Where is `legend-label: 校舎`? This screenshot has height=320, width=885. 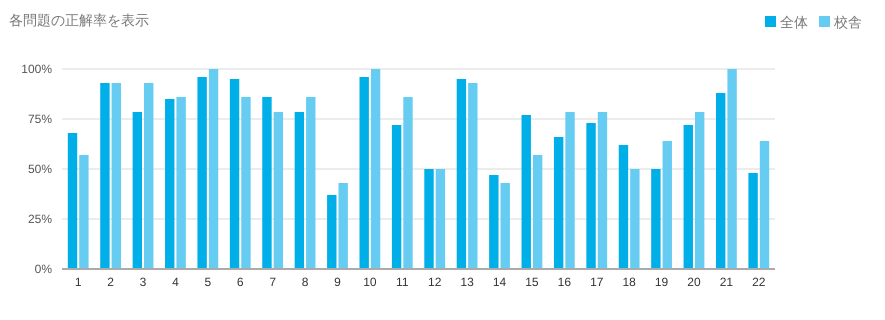
legend-label: 校舎 is located at coordinates (847, 22).